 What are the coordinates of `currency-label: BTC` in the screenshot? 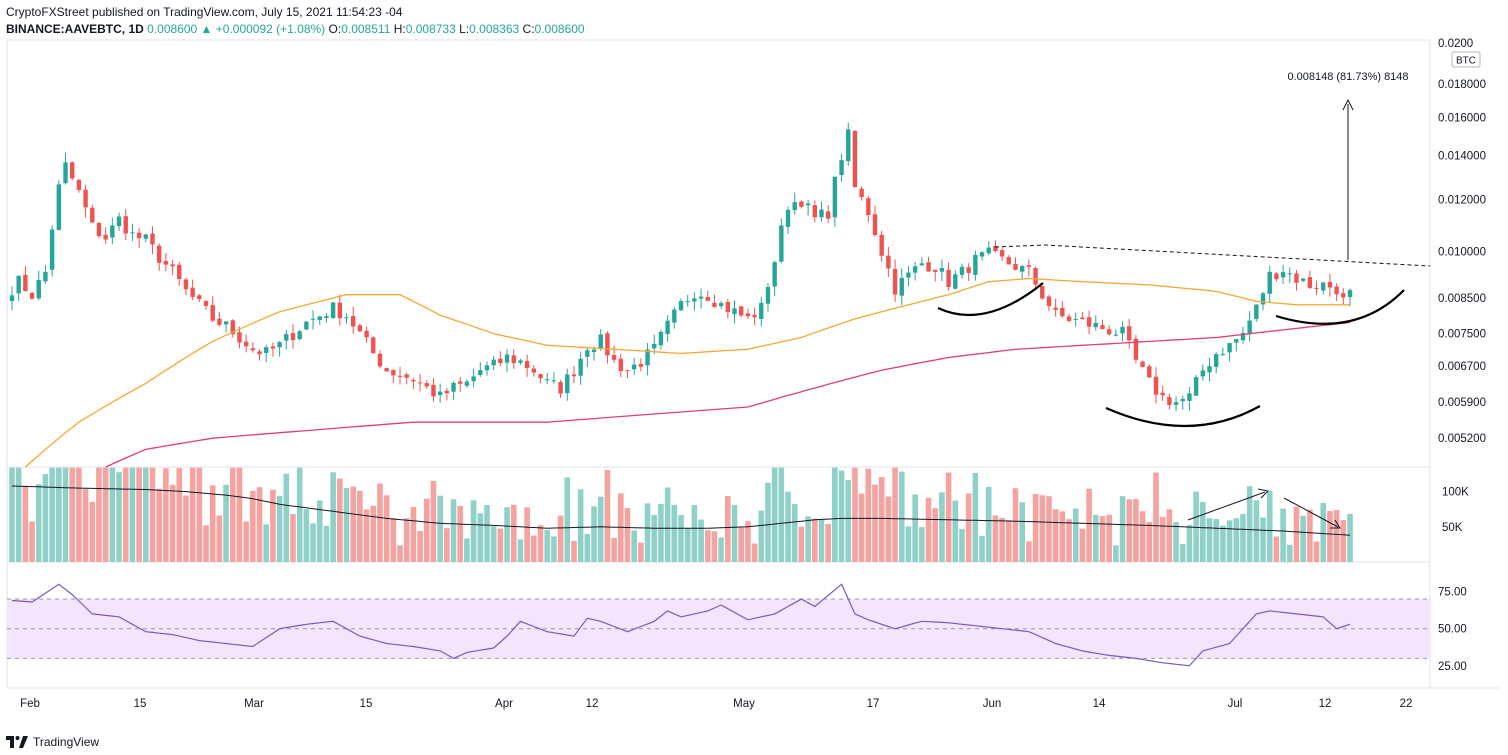 It's located at (1466, 61).